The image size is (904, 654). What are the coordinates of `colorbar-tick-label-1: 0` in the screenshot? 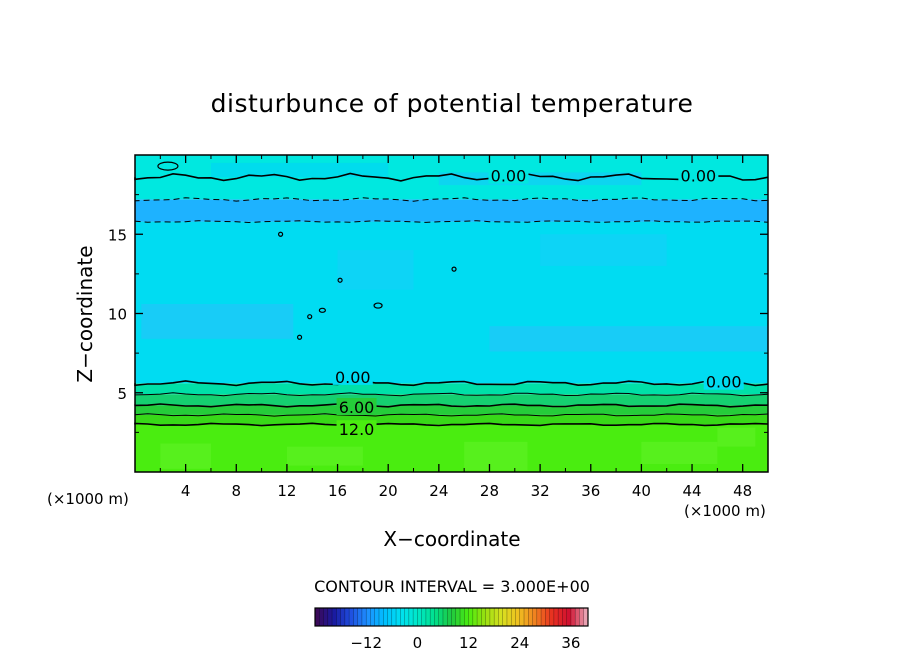 It's located at (418, 643).